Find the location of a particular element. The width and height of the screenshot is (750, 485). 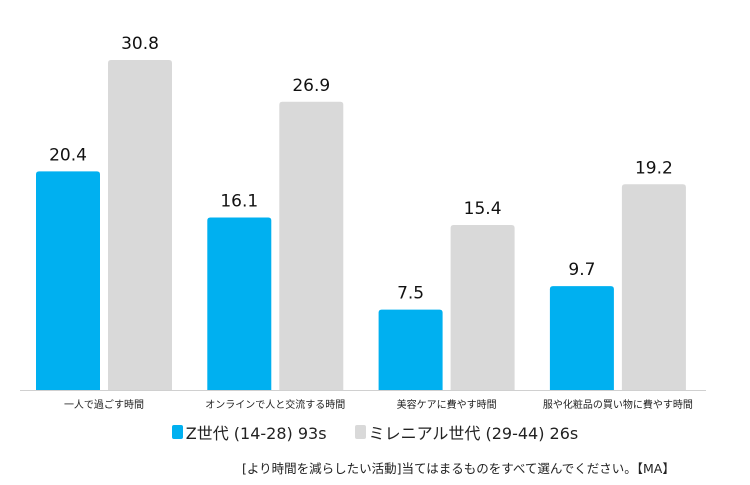

category-label: 美容ケアに費やす時間 is located at coordinates (447, 404).